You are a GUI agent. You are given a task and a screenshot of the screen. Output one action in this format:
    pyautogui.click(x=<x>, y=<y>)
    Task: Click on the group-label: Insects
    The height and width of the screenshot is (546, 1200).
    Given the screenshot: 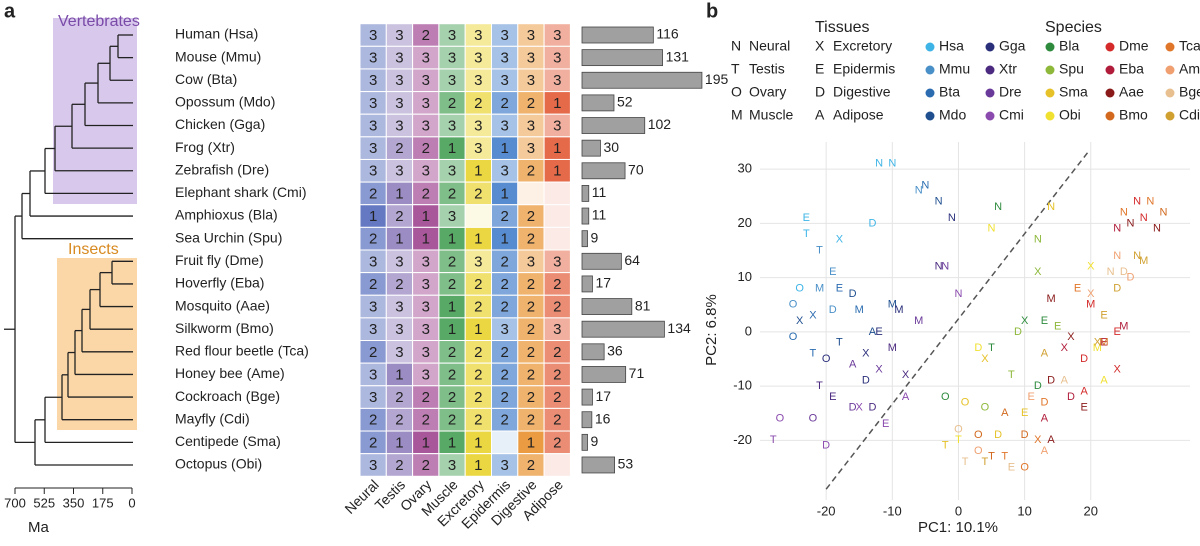 What is the action you would take?
    pyautogui.click(x=93, y=249)
    